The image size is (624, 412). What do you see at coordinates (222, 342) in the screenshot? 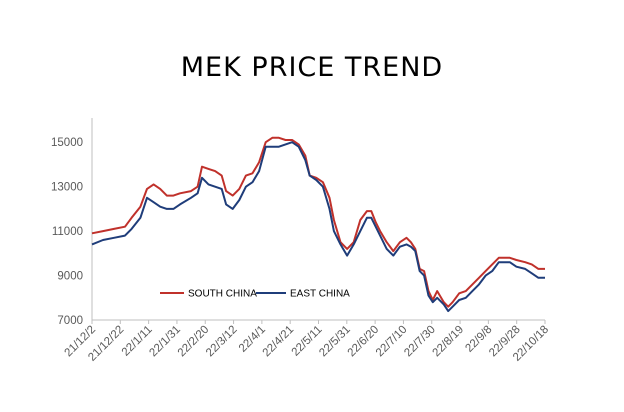
I see `x-tick-label: 22/3/12` at bounding box center [222, 342].